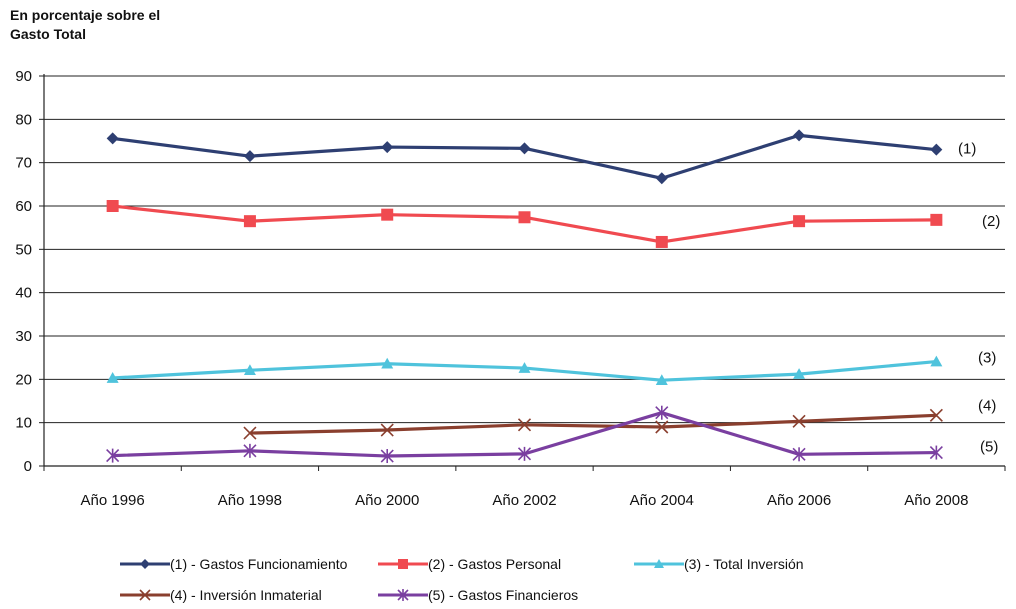 The width and height of the screenshot is (1016, 609). What do you see at coordinates (593, 424) in the screenshot?
I see `series-4-line` at bounding box center [593, 424].